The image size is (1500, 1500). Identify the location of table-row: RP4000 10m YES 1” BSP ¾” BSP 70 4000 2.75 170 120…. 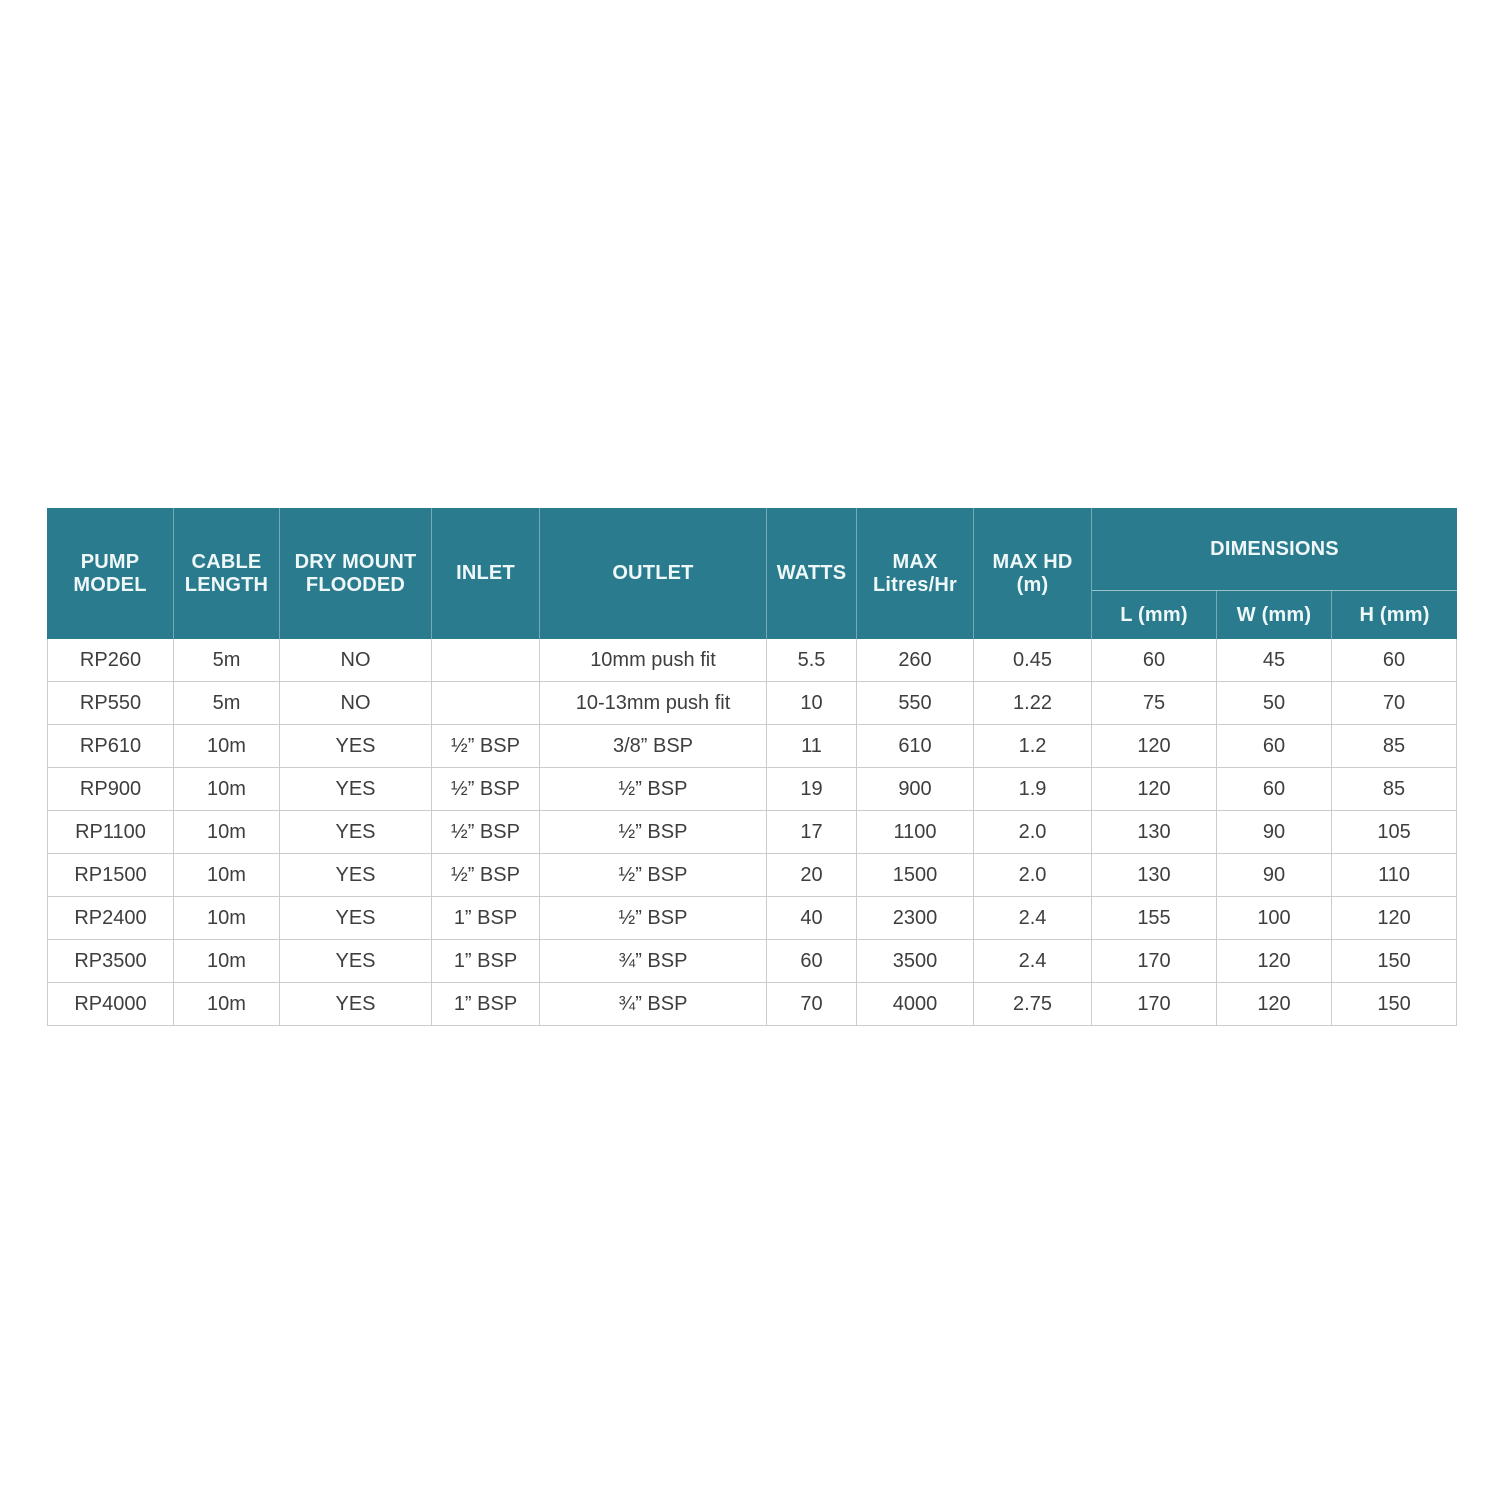
(752, 1004).